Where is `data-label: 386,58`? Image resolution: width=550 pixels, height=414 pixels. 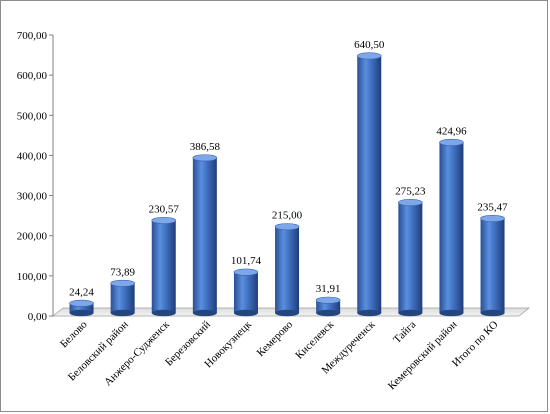 data-label: 386,58 is located at coordinates (205, 147).